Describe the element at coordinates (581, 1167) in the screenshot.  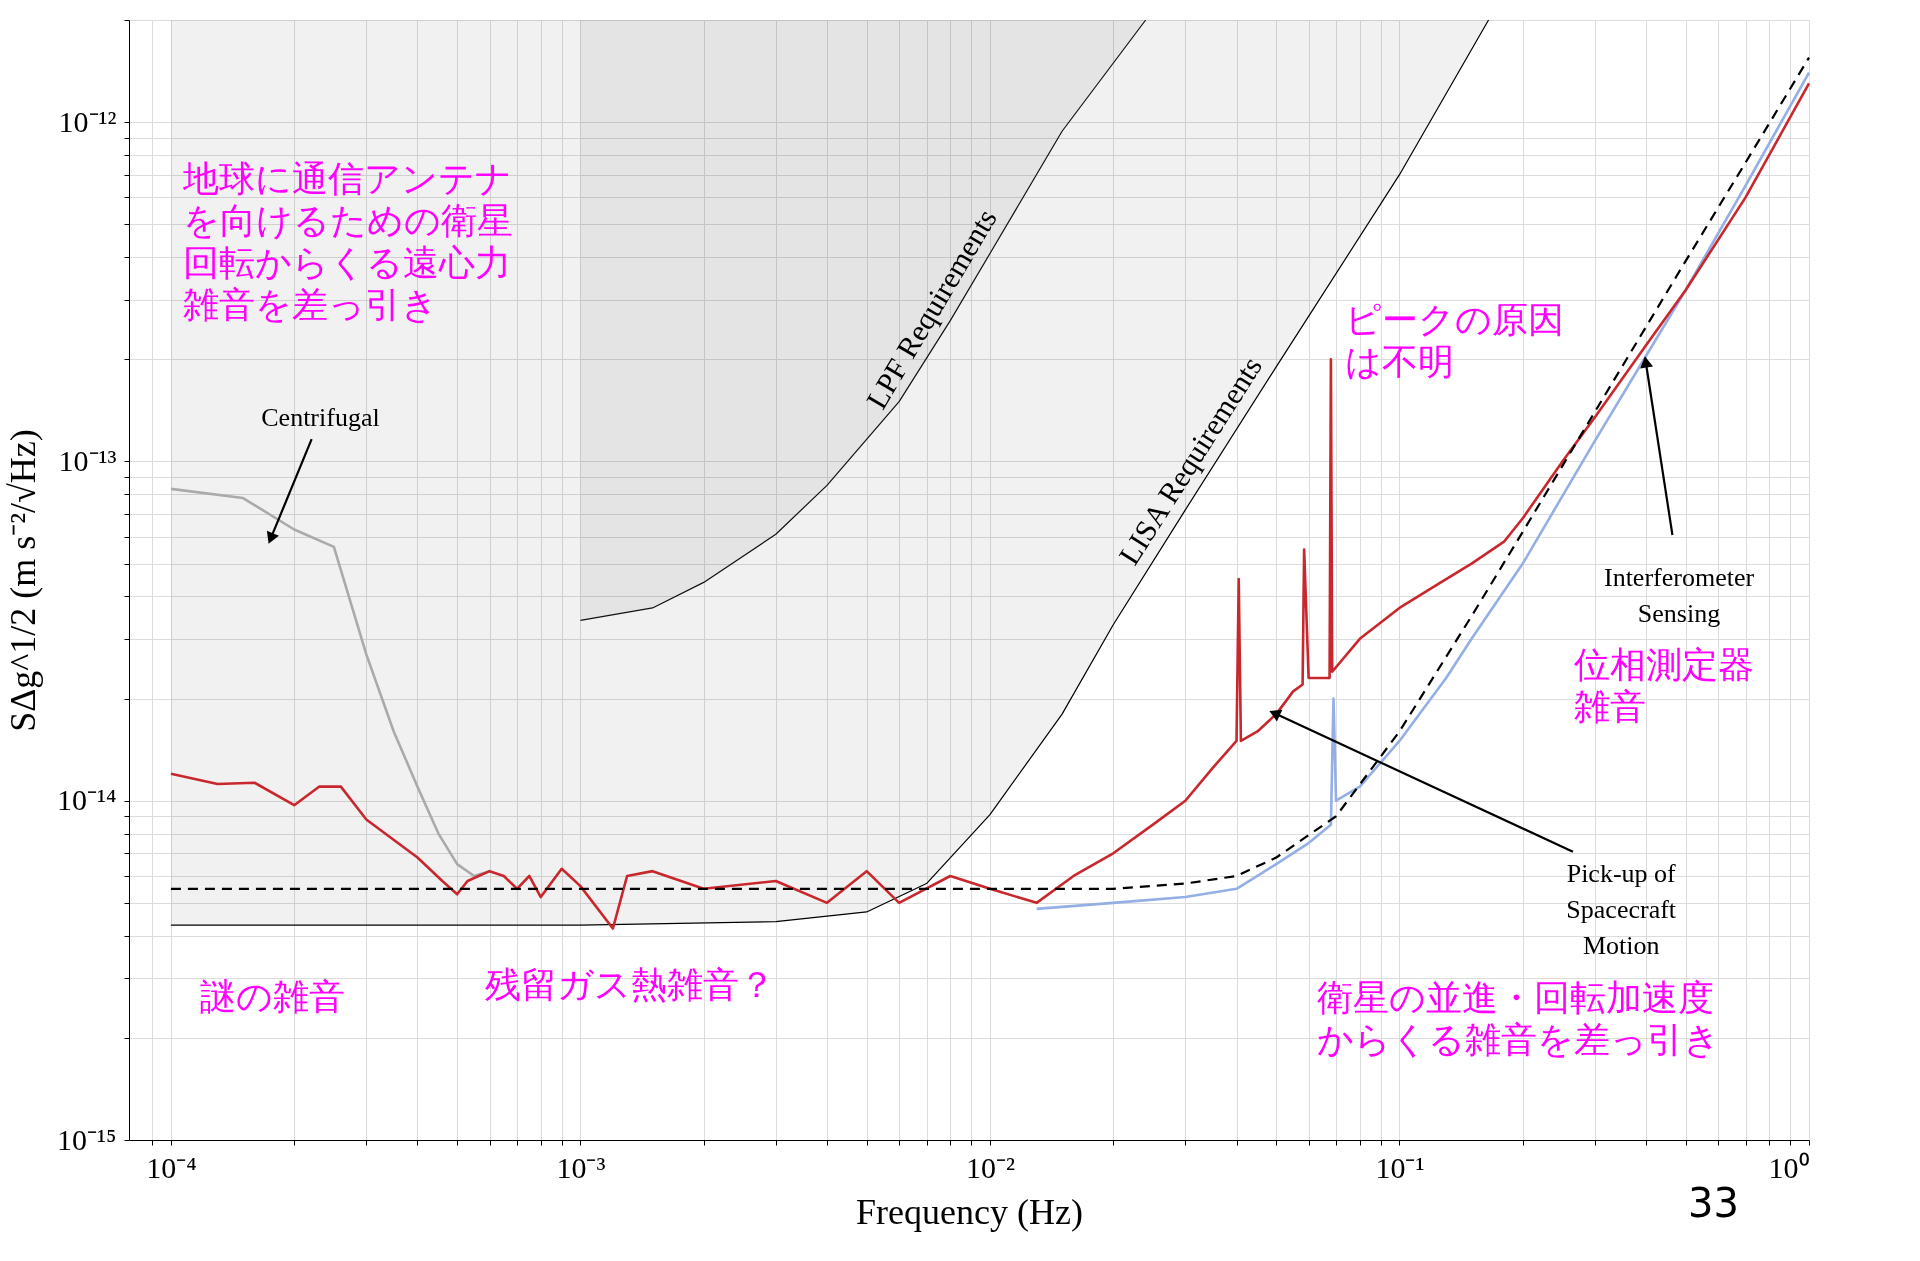
I see `x-tick-label: 10⁻³` at that location.